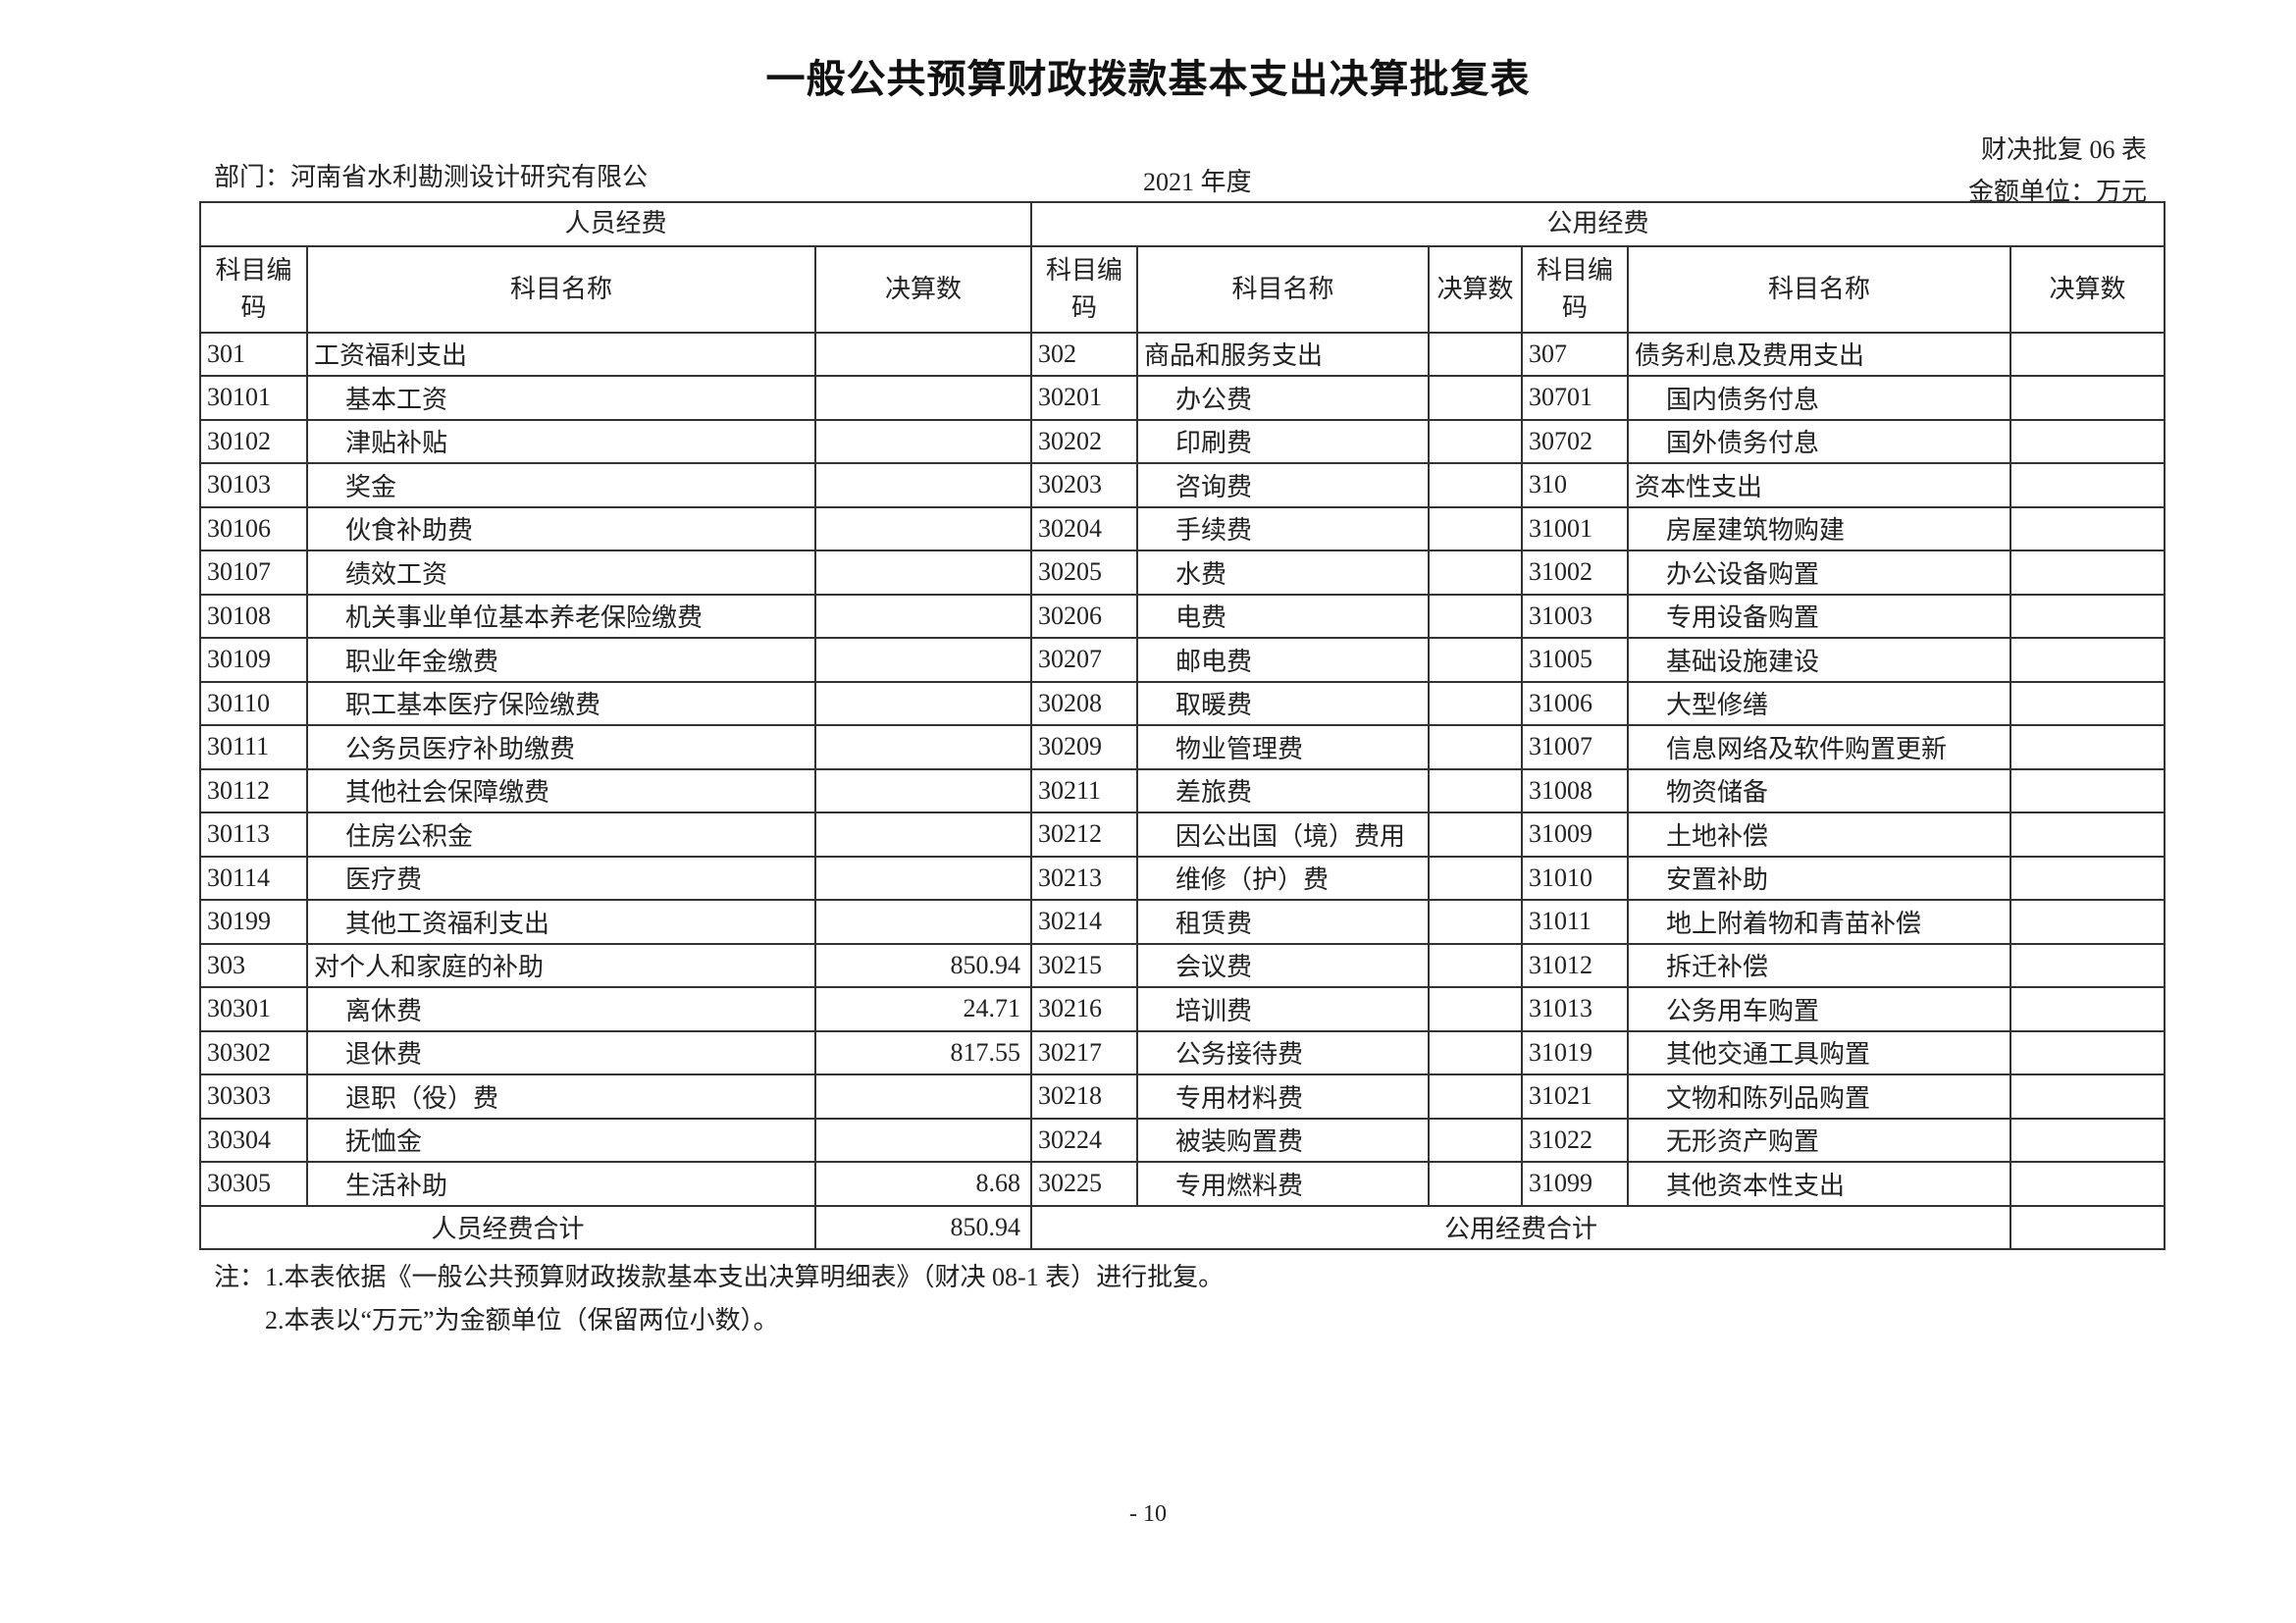  Describe the element at coordinates (2087, 1227) in the screenshot. I see `public-total-value` at that location.